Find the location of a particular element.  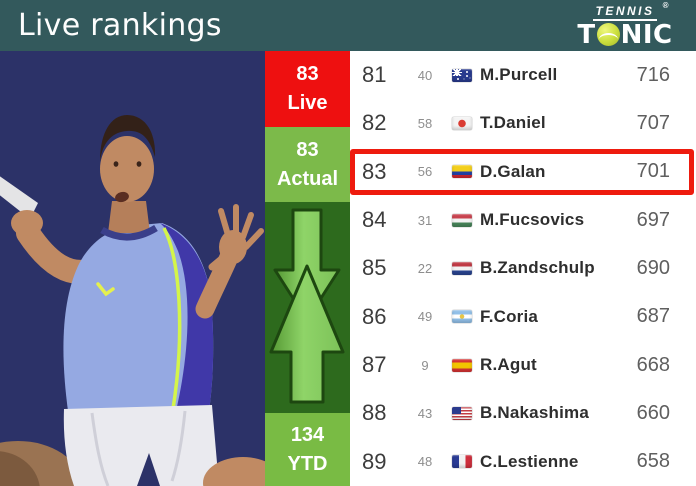

japan-flag-icon is located at coordinates (462, 123).